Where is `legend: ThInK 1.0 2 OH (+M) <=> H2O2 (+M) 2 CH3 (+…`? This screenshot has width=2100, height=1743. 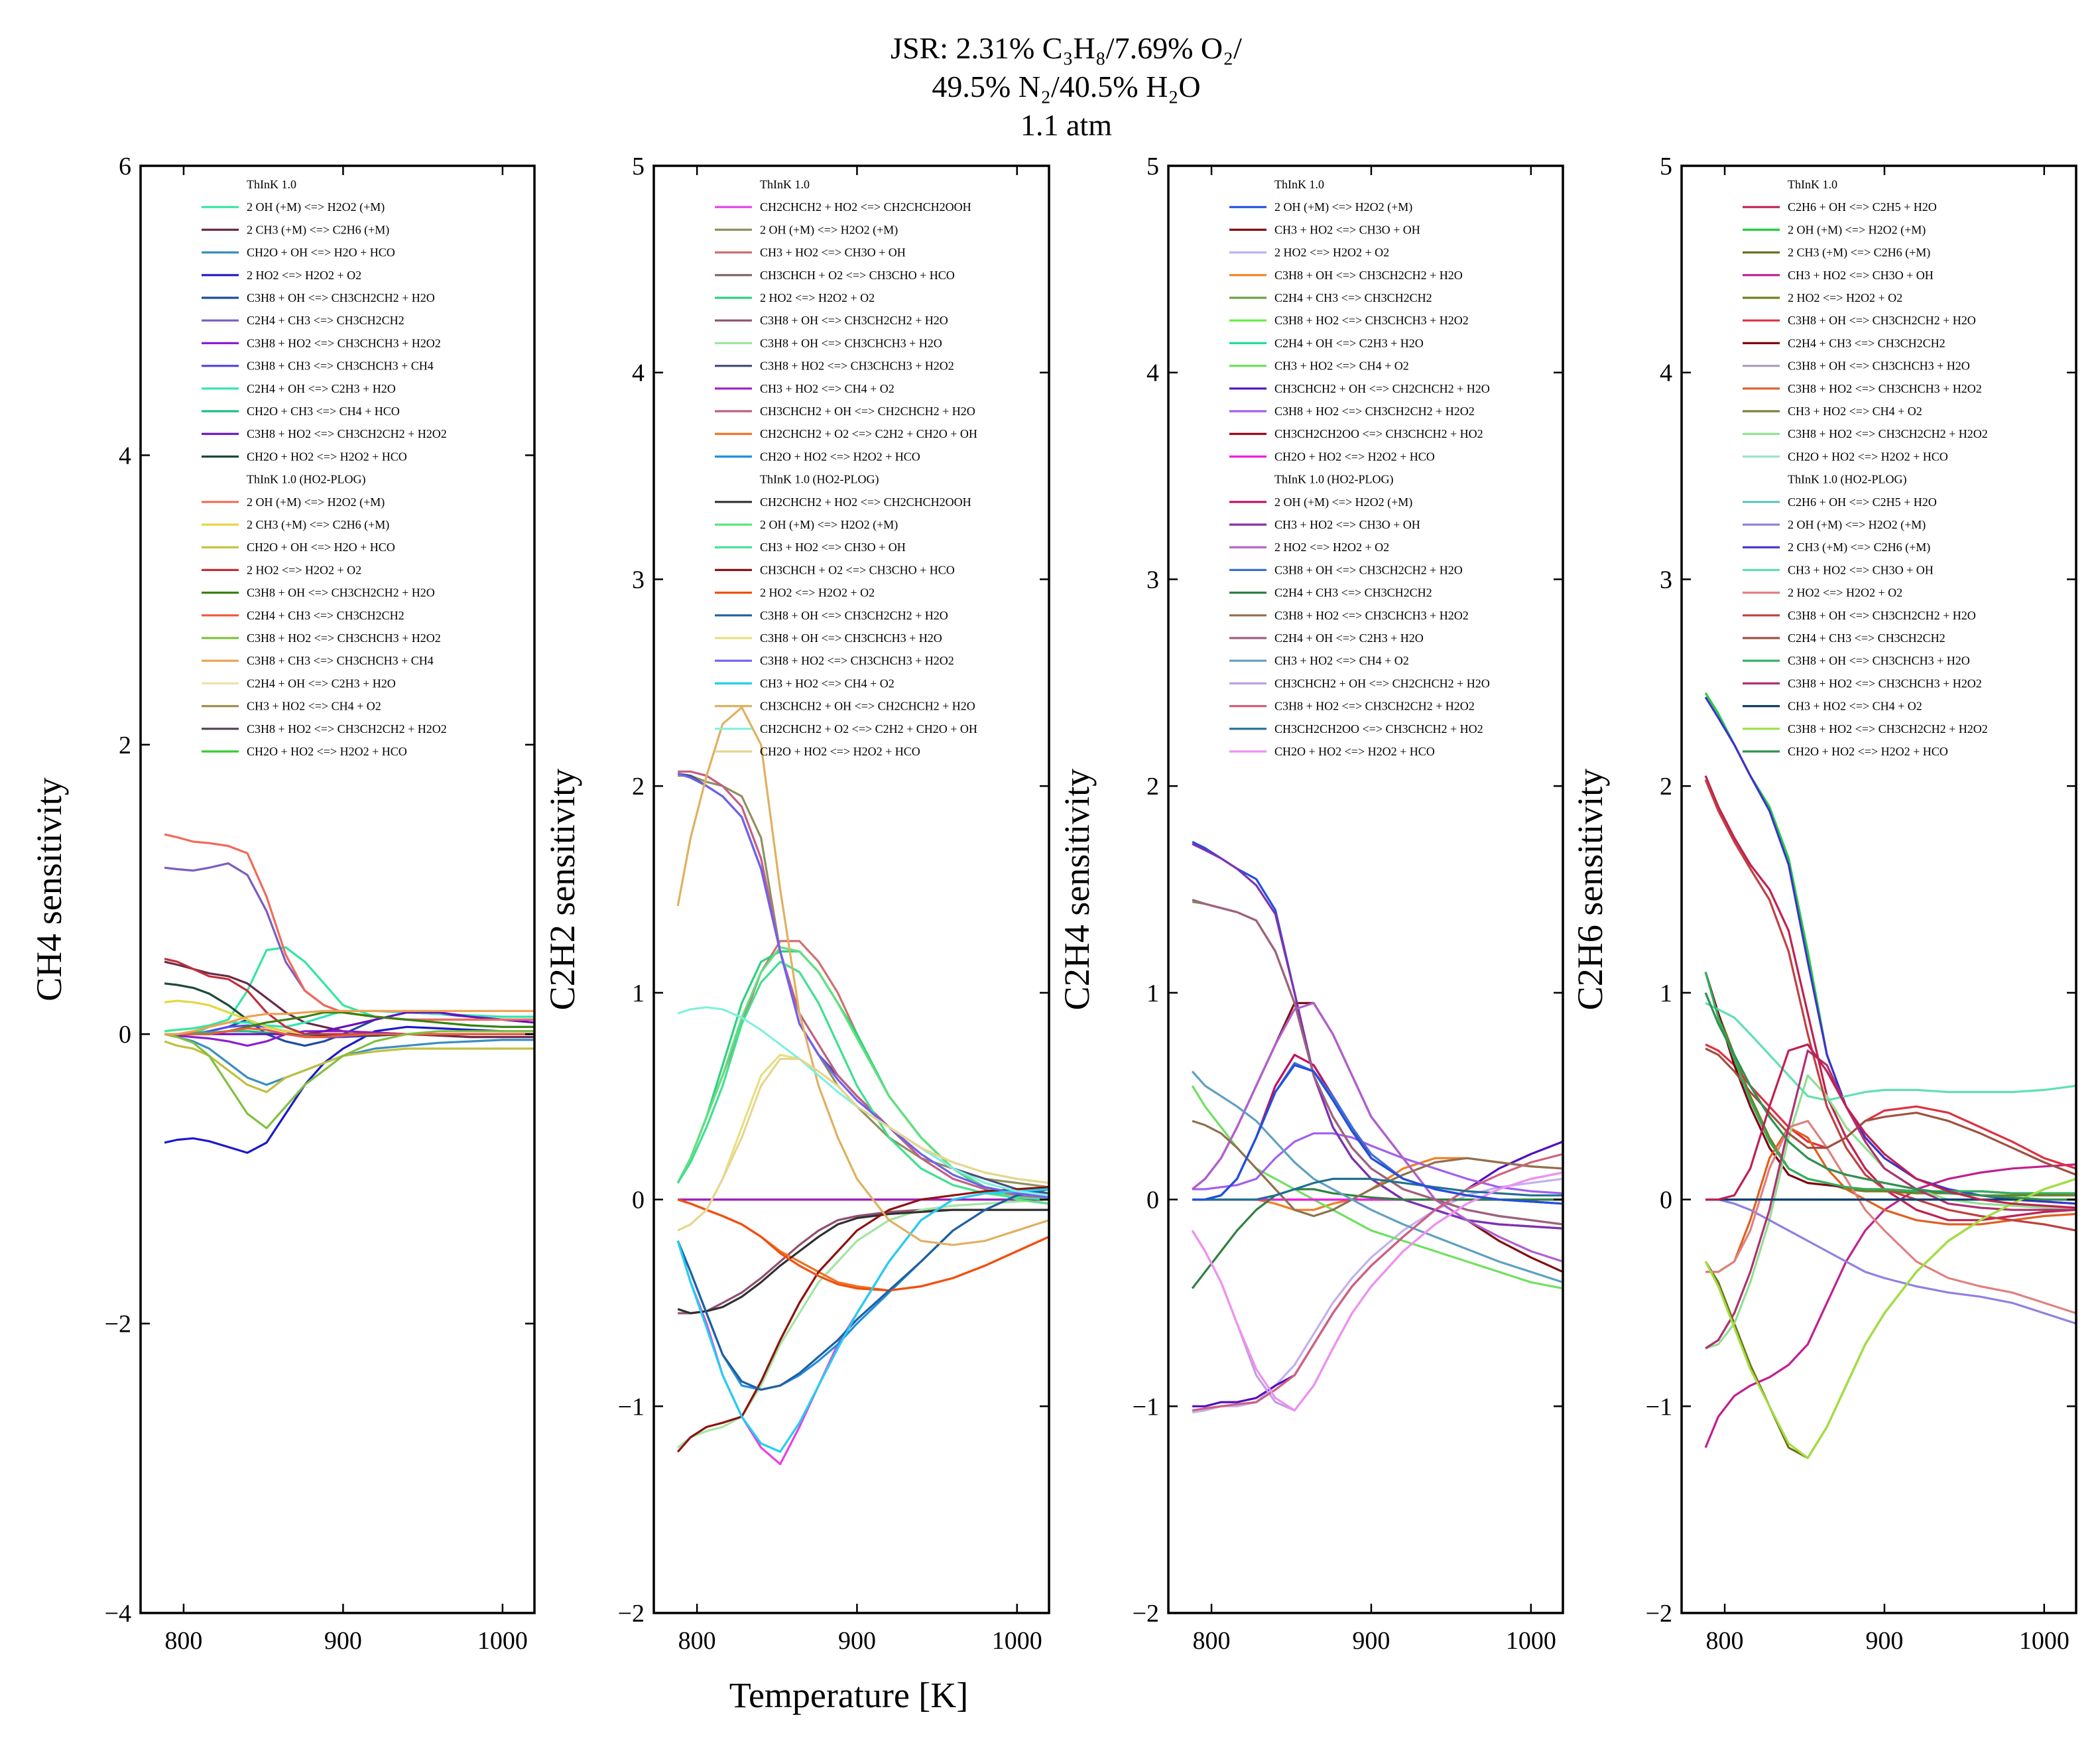
legend: ThInK 1.0 2 OH (+M) <=> H2O2 (+M) 2 CH3 (+… is located at coordinates (324, 468).